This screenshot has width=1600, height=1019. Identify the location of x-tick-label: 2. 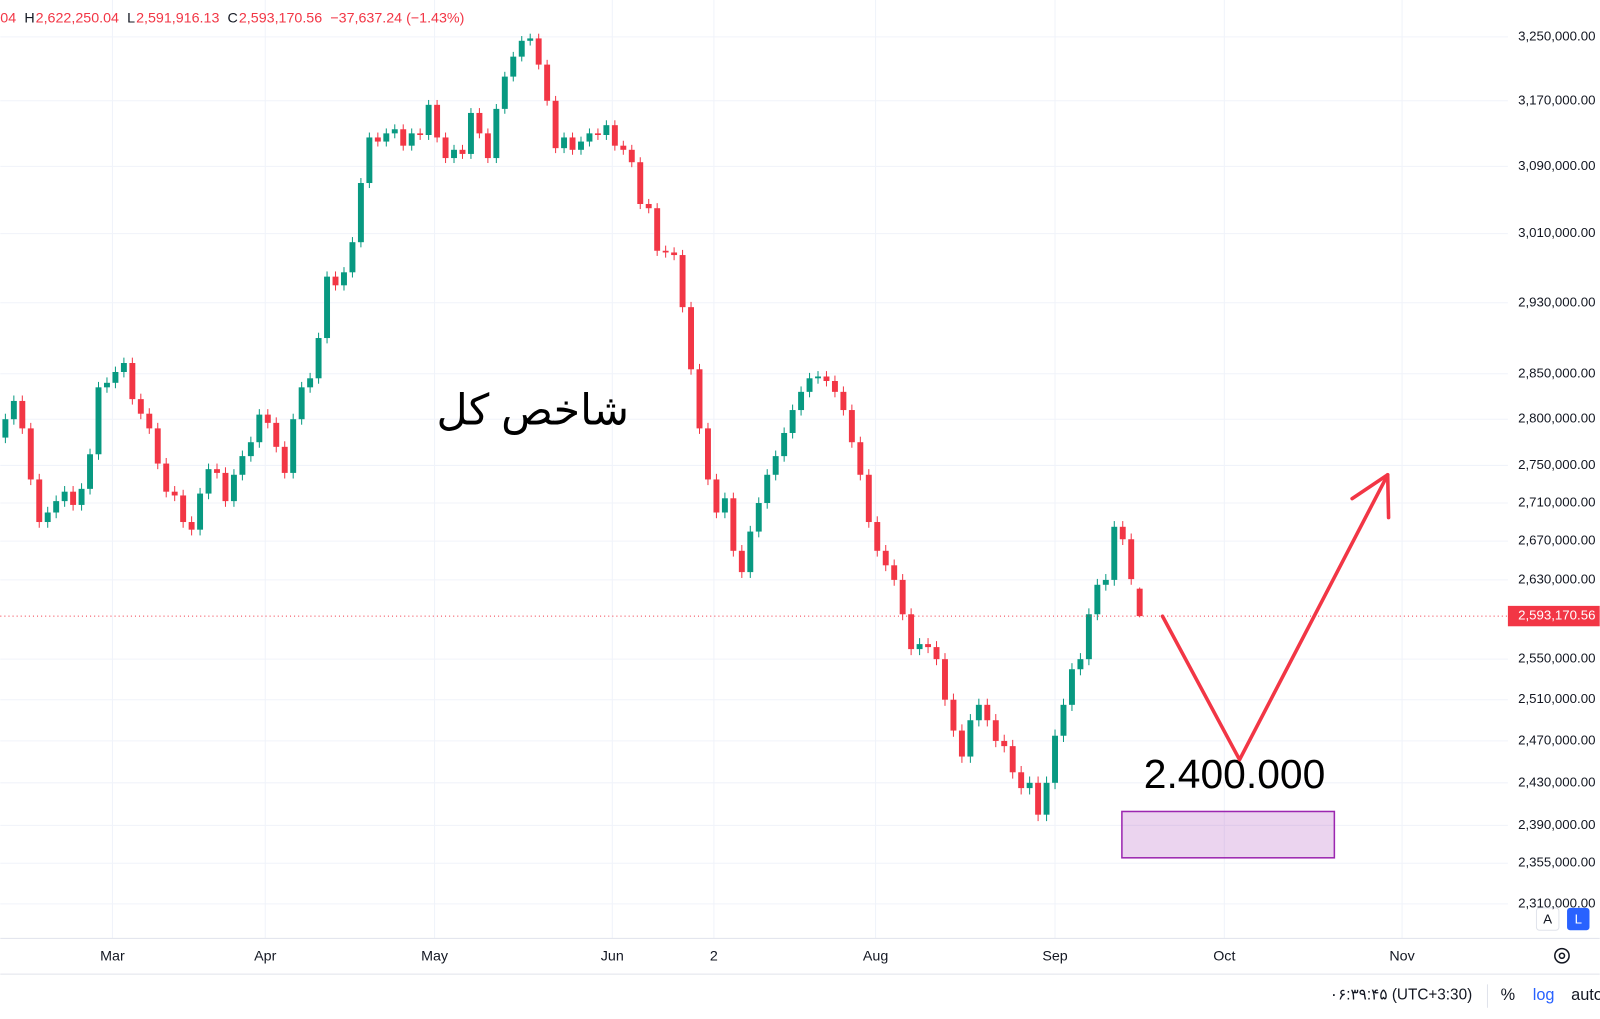
(714, 957).